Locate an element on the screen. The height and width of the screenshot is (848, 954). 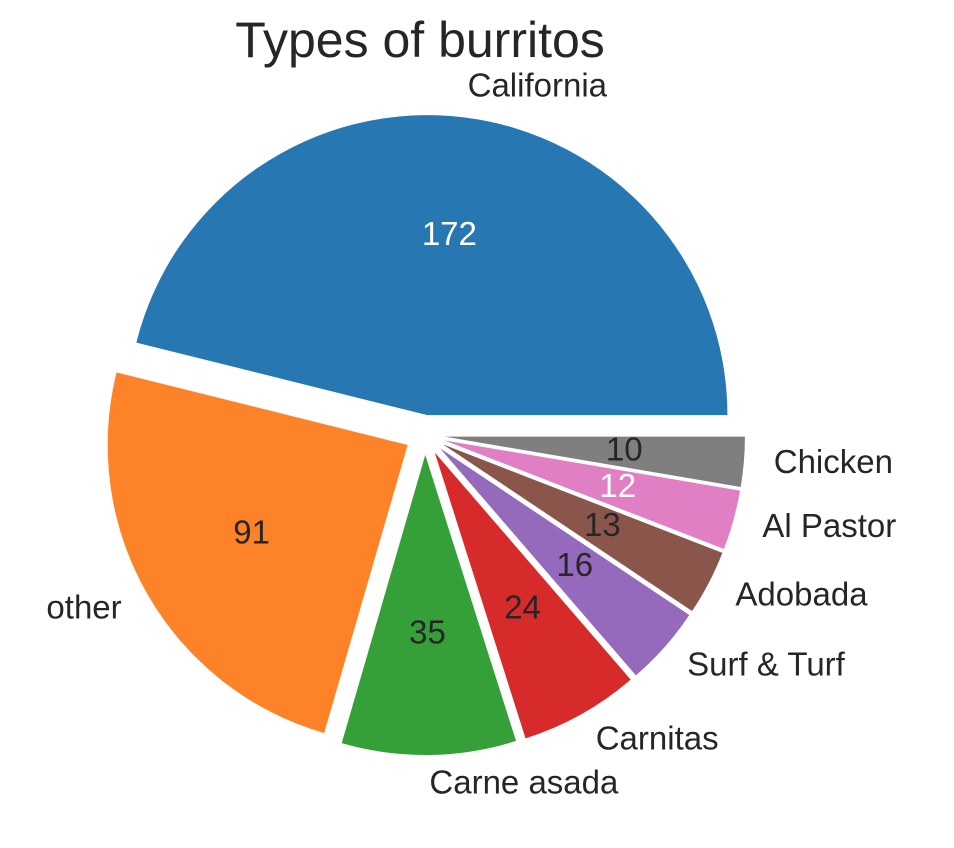
slice-label: Al Pastor is located at coordinates (829, 525).